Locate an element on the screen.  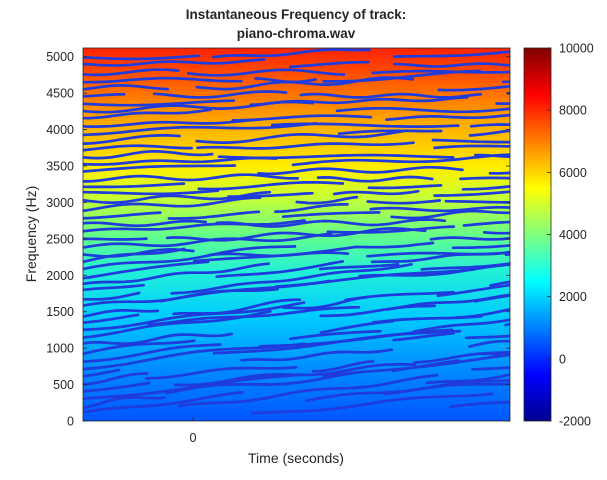
colorbar-tick-label: -2000 is located at coordinates (575, 422).